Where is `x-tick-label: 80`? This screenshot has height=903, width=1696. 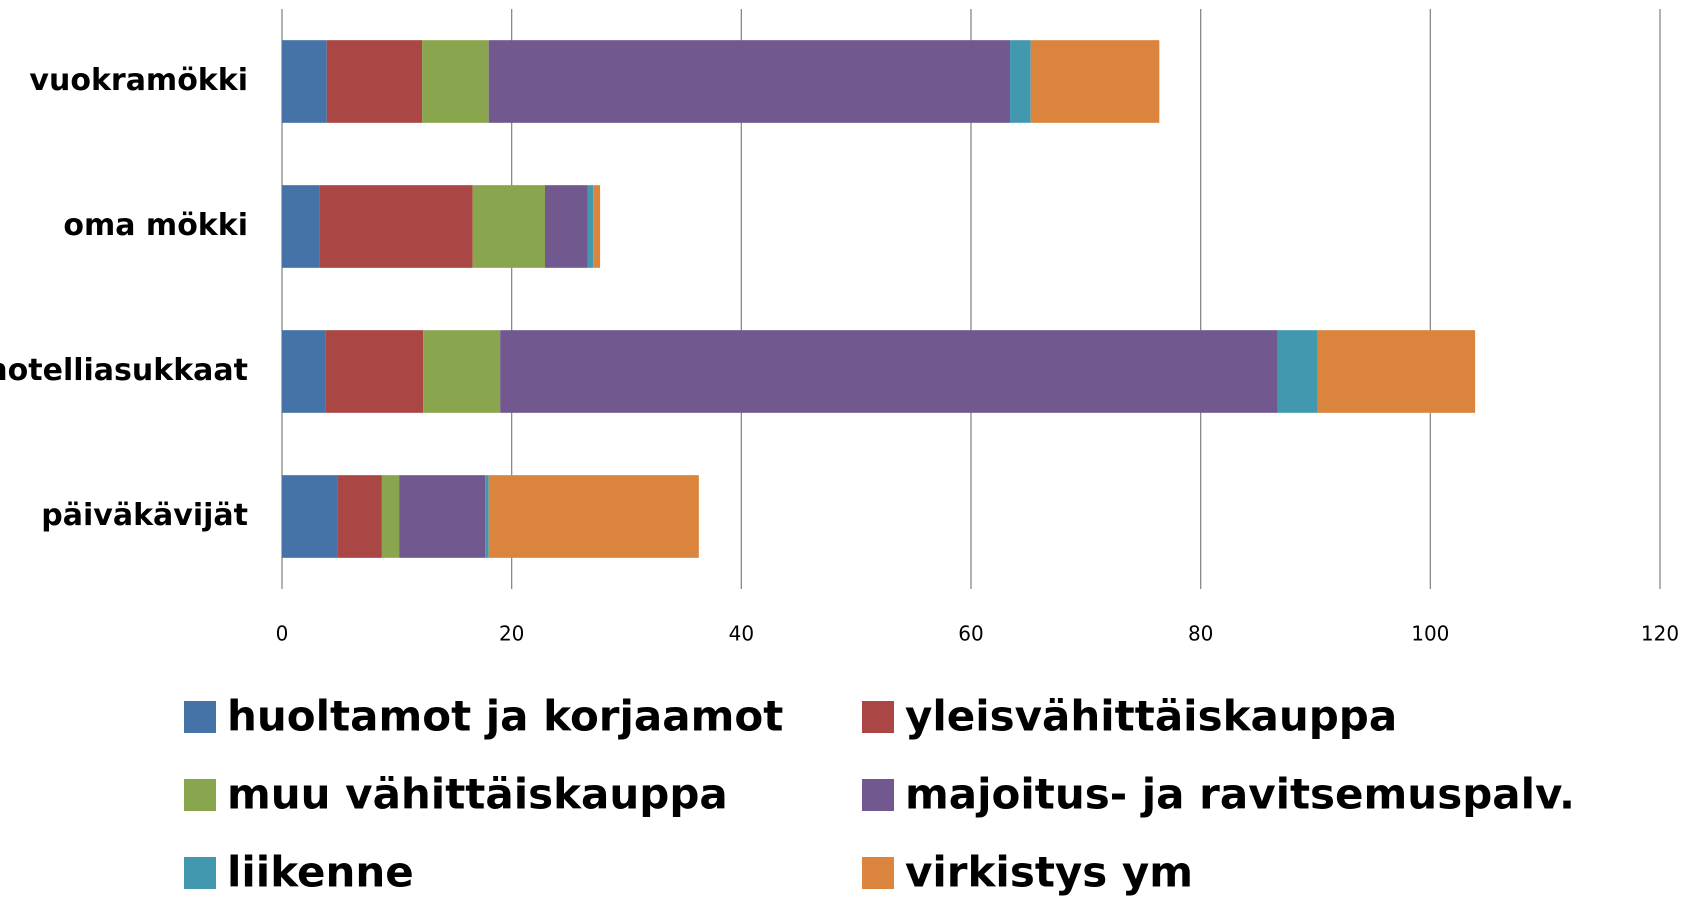 x-tick-label: 80 is located at coordinates (1200, 634).